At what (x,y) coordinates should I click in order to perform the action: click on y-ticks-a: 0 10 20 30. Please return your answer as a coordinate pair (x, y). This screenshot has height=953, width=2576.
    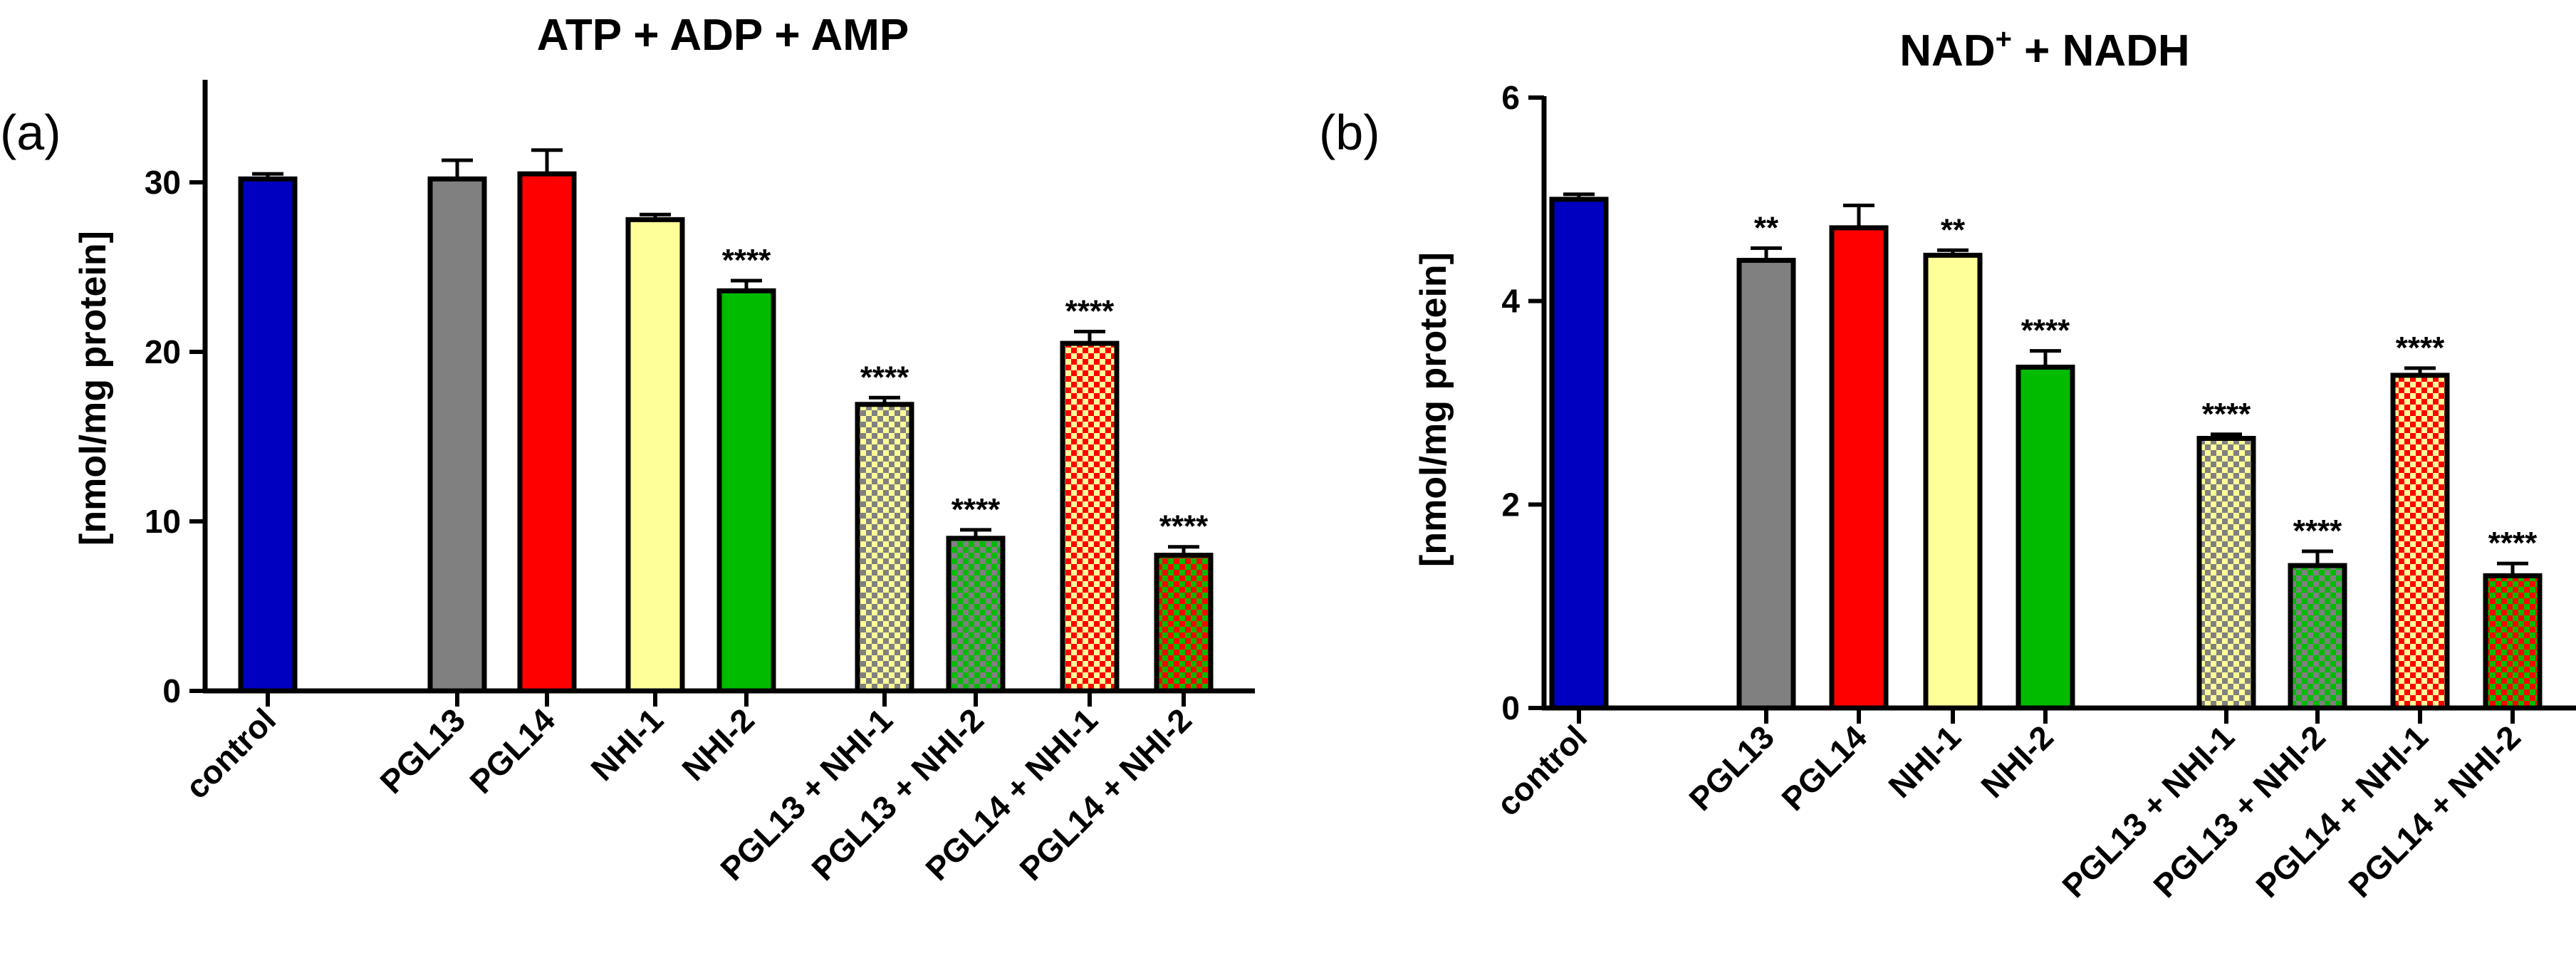
    Looking at the image, I should click on (175, 437).